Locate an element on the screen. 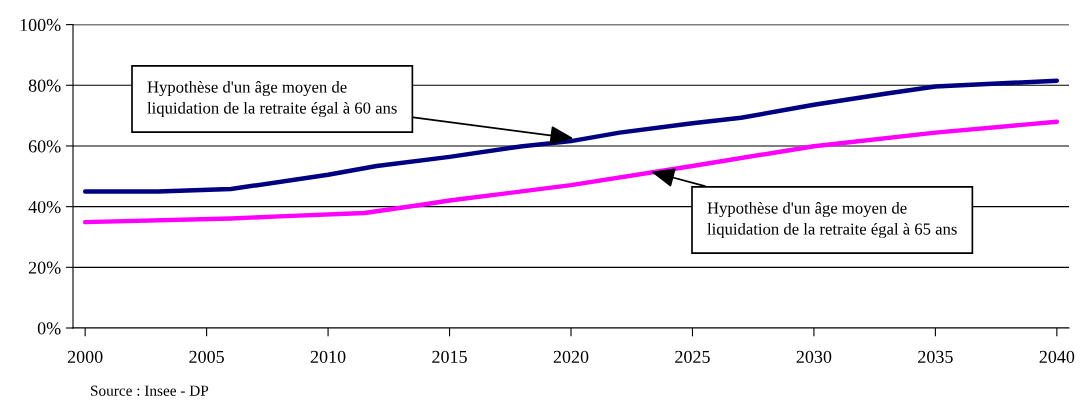 This screenshot has height=401, width=1085. x-tick-label: 2000 is located at coordinates (85, 356).